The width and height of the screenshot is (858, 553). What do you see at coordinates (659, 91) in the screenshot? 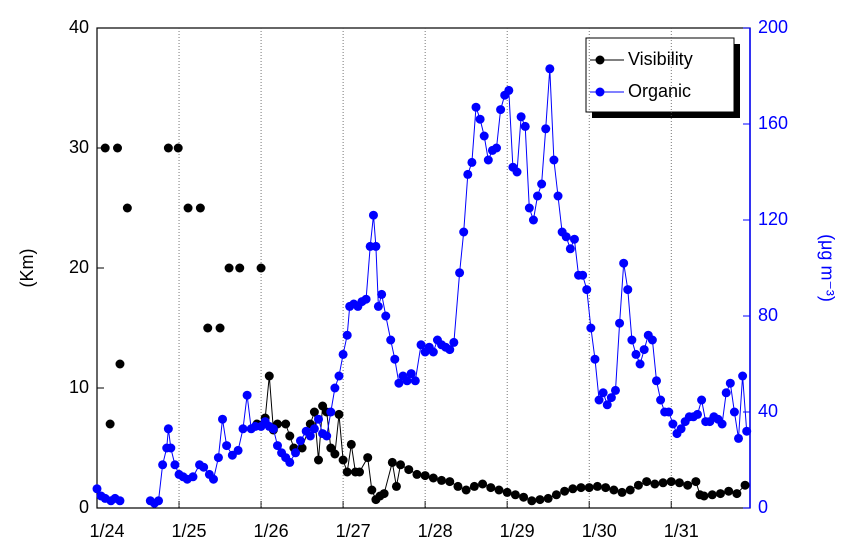
I see `legend-label: Organic` at bounding box center [659, 91].